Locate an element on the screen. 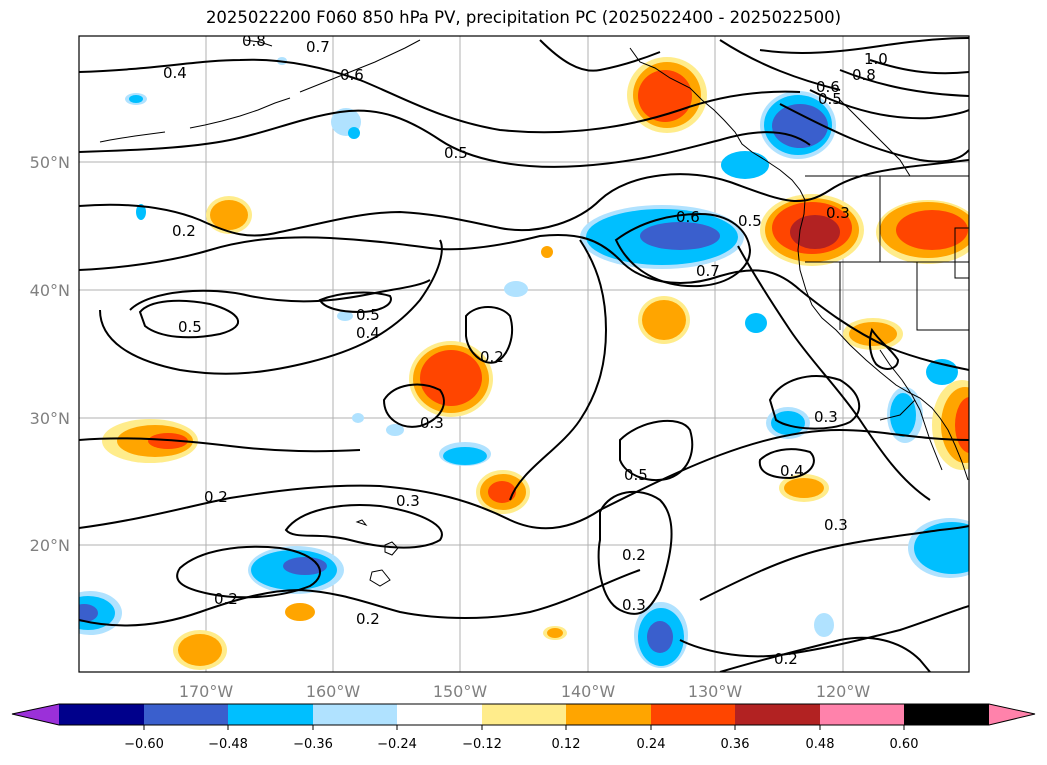  colorbar-extend-low is located at coordinates (35, 714).